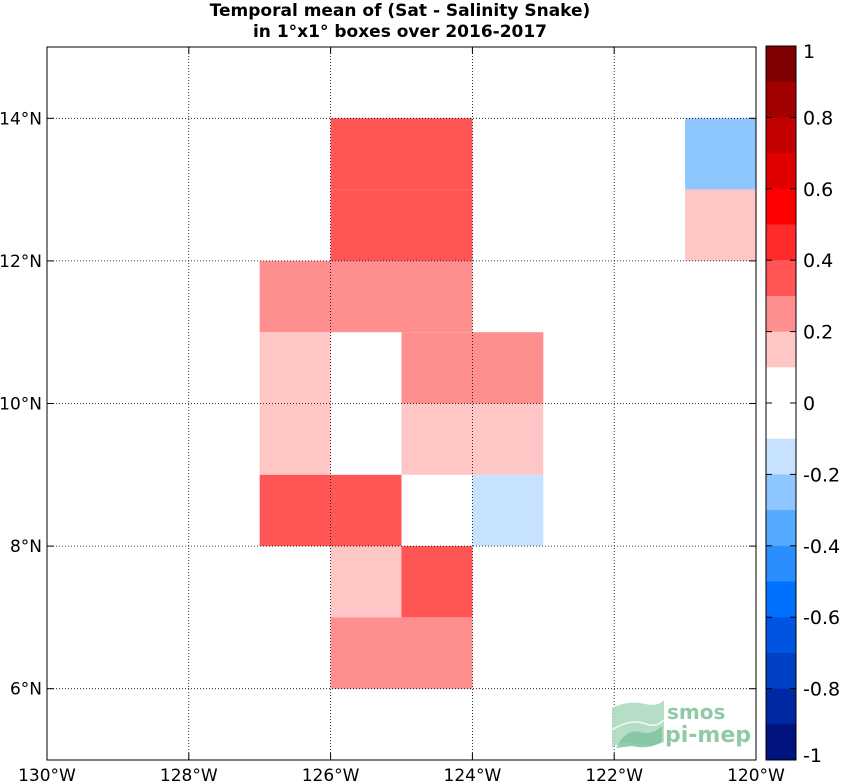 Image resolution: width=844 pixels, height=782 pixels. What do you see at coordinates (696, 712) in the screenshot?
I see `logo-text-smos: smos` at bounding box center [696, 712].